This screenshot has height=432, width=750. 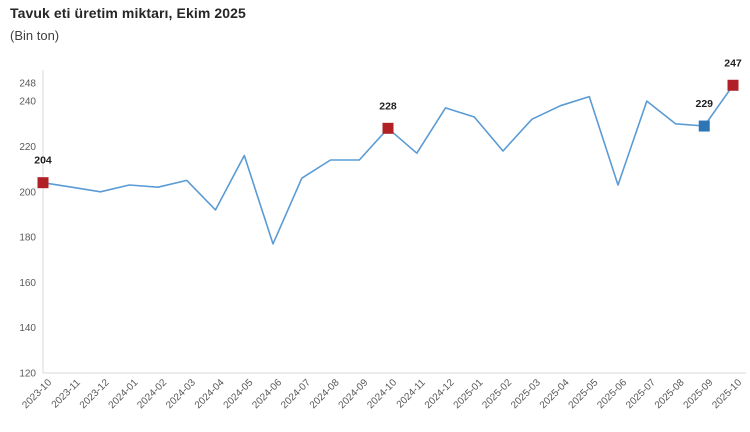 I want to click on x-tick-label: 2024-09, so click(x=354, y=394).